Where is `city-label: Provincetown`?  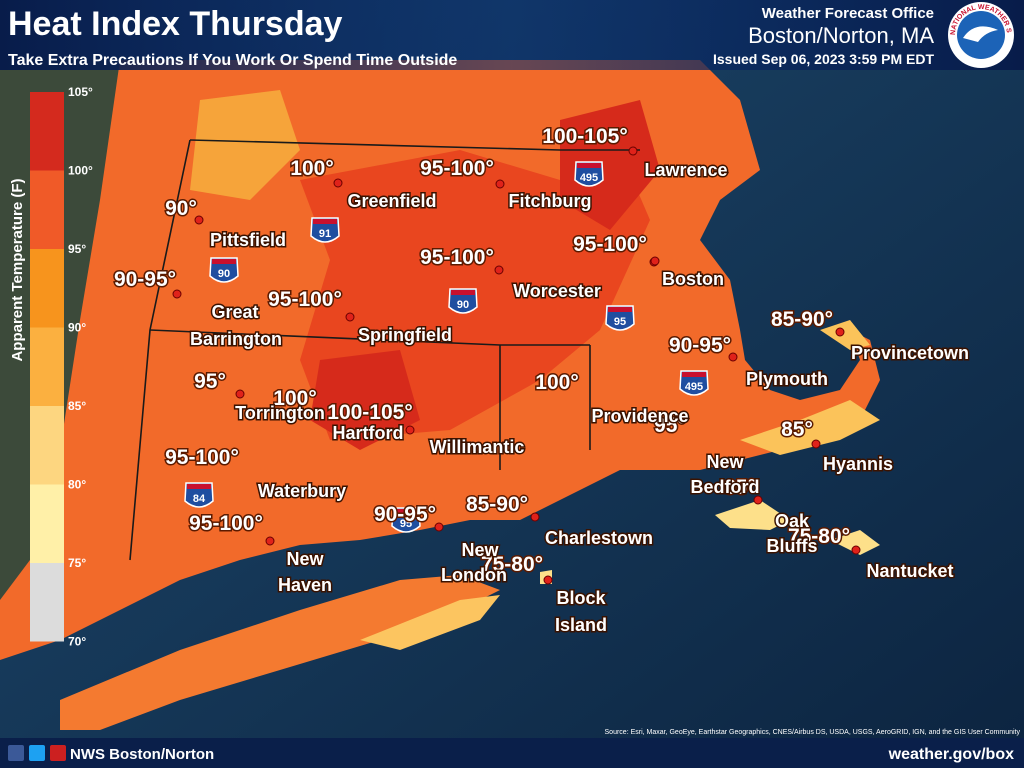
city-label: Provincetown is located at coordinates (910, 353).